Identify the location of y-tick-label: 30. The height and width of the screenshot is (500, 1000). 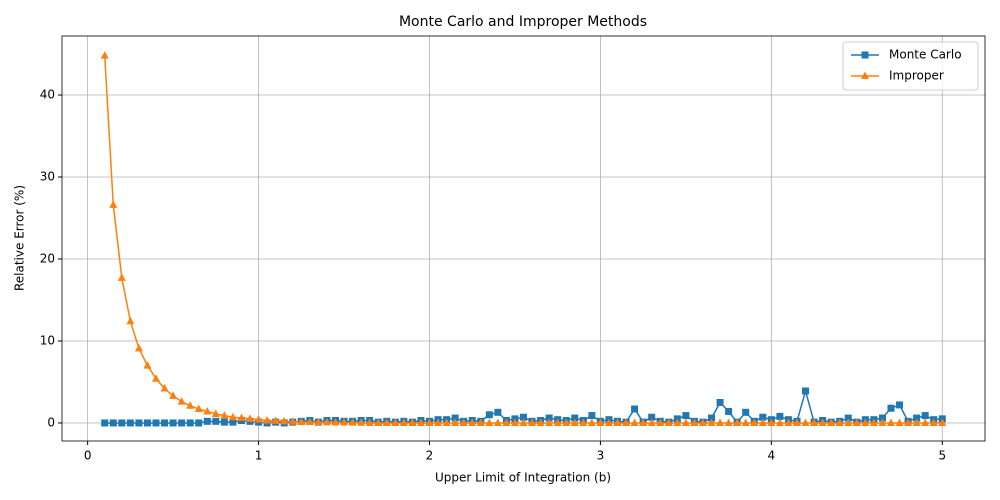
(47, 177).